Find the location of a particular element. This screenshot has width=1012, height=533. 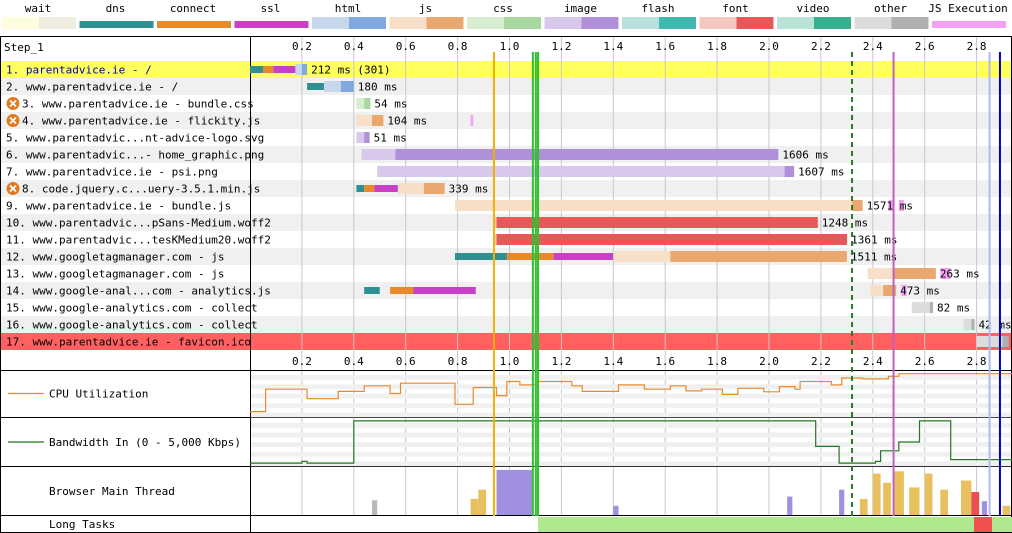

legend-label: connect is located at coordinates (193, 8).